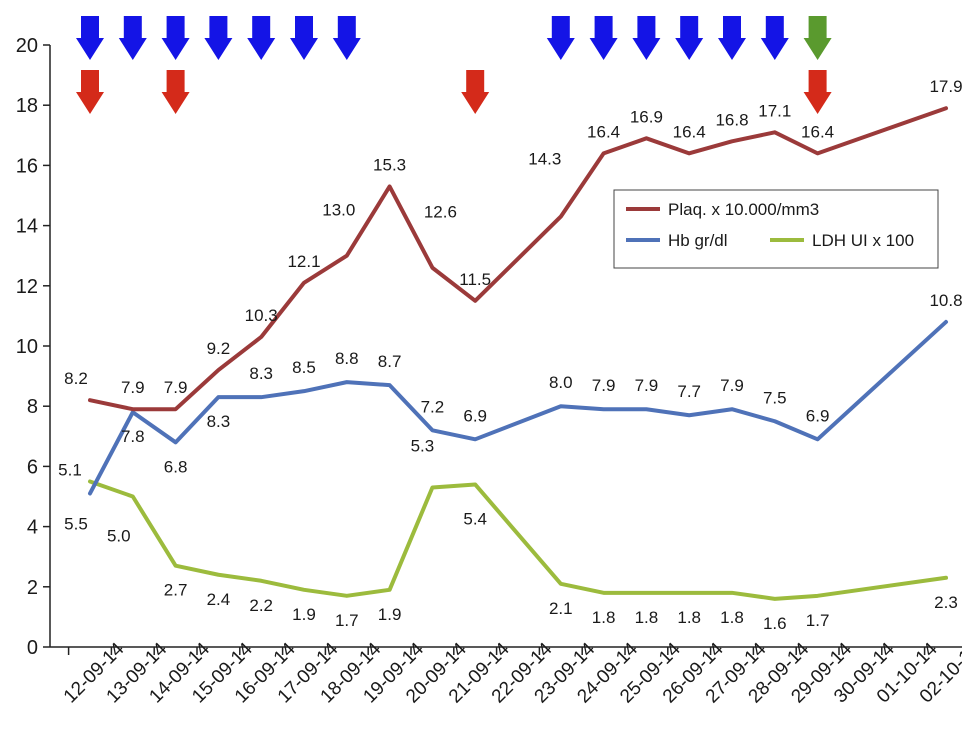 The image size is (962, 738). What do you see at coordinates (863, 240) in the screenshot?
I see `legend-item-ldh-label: LDH UI x 100` at bounding box center [863, 240].